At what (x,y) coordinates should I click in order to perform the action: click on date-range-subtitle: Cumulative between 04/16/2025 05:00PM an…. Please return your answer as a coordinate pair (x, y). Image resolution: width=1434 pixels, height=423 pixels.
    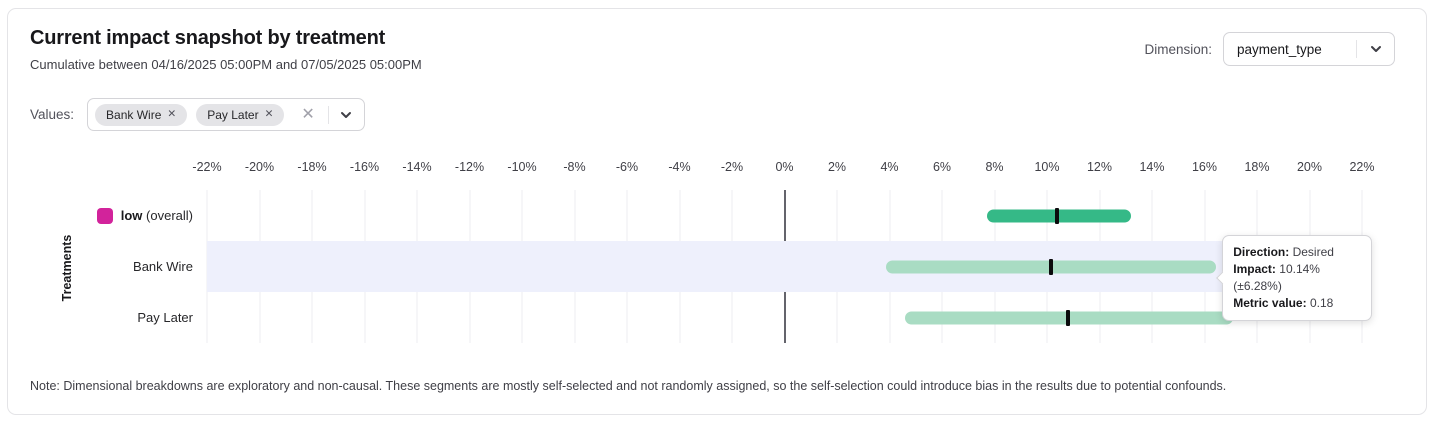
    Looking at the image, I should click on (226, 64).